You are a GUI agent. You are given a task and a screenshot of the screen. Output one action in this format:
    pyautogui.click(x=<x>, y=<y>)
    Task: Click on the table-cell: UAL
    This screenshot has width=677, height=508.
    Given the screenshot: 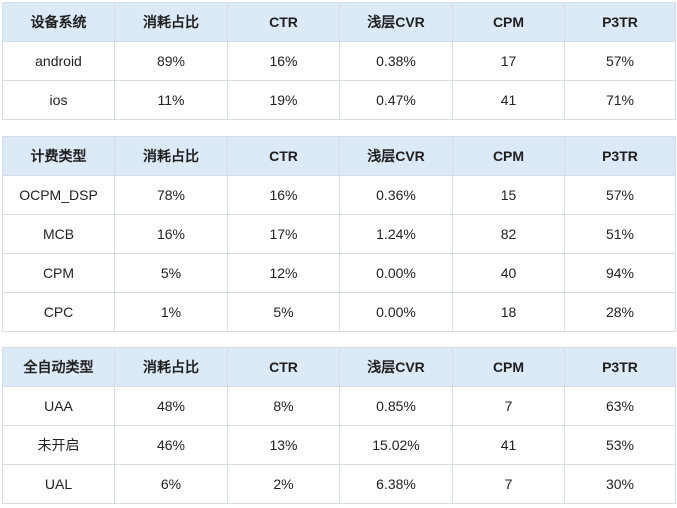 What is the action you would take?
    pyautogui.click(x=58, y=484)
    